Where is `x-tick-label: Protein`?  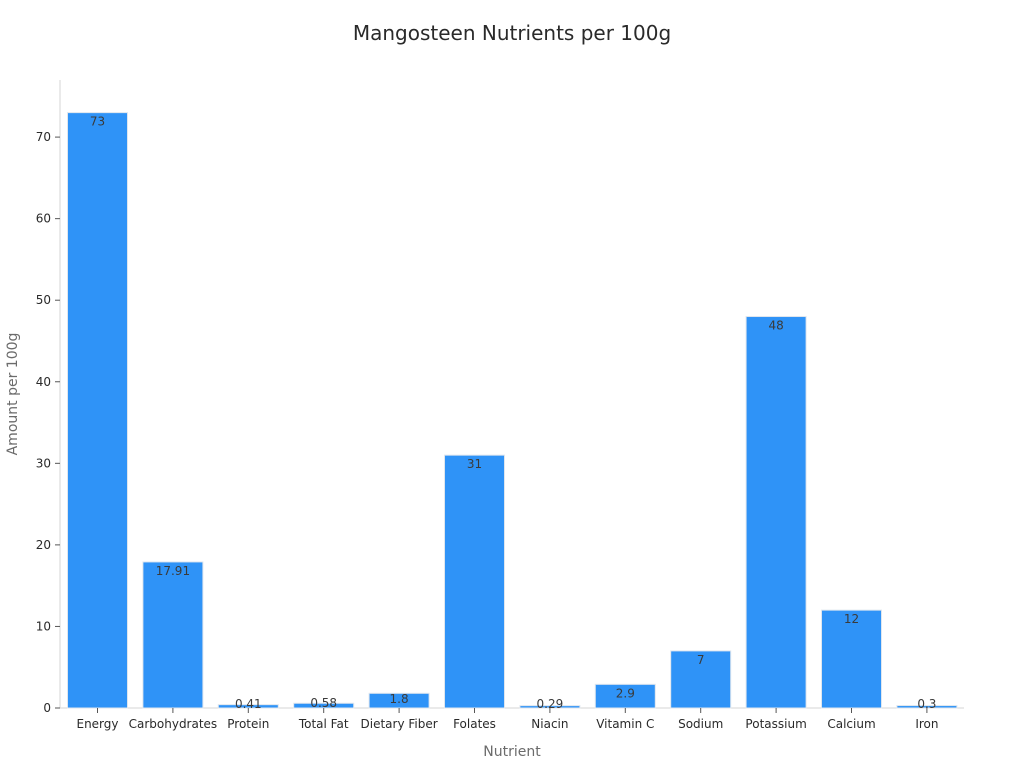 x-tick-label: Protein is located at coordinates (248, 724).